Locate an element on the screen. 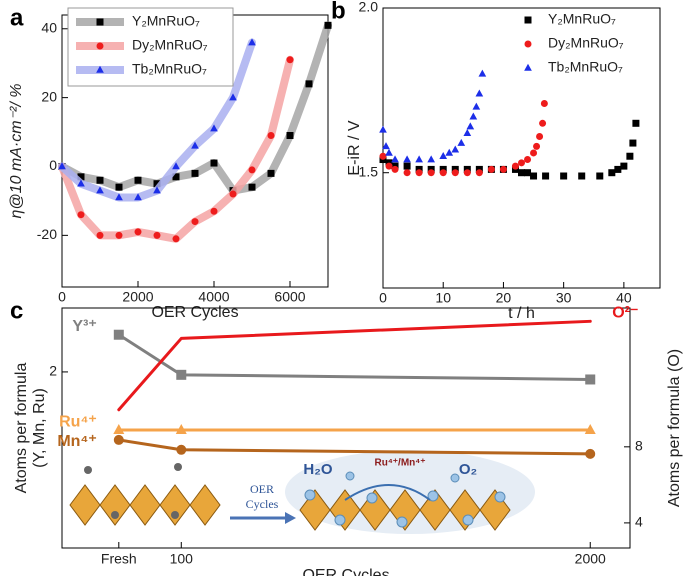  spheres is located at coordinates (405, 499).